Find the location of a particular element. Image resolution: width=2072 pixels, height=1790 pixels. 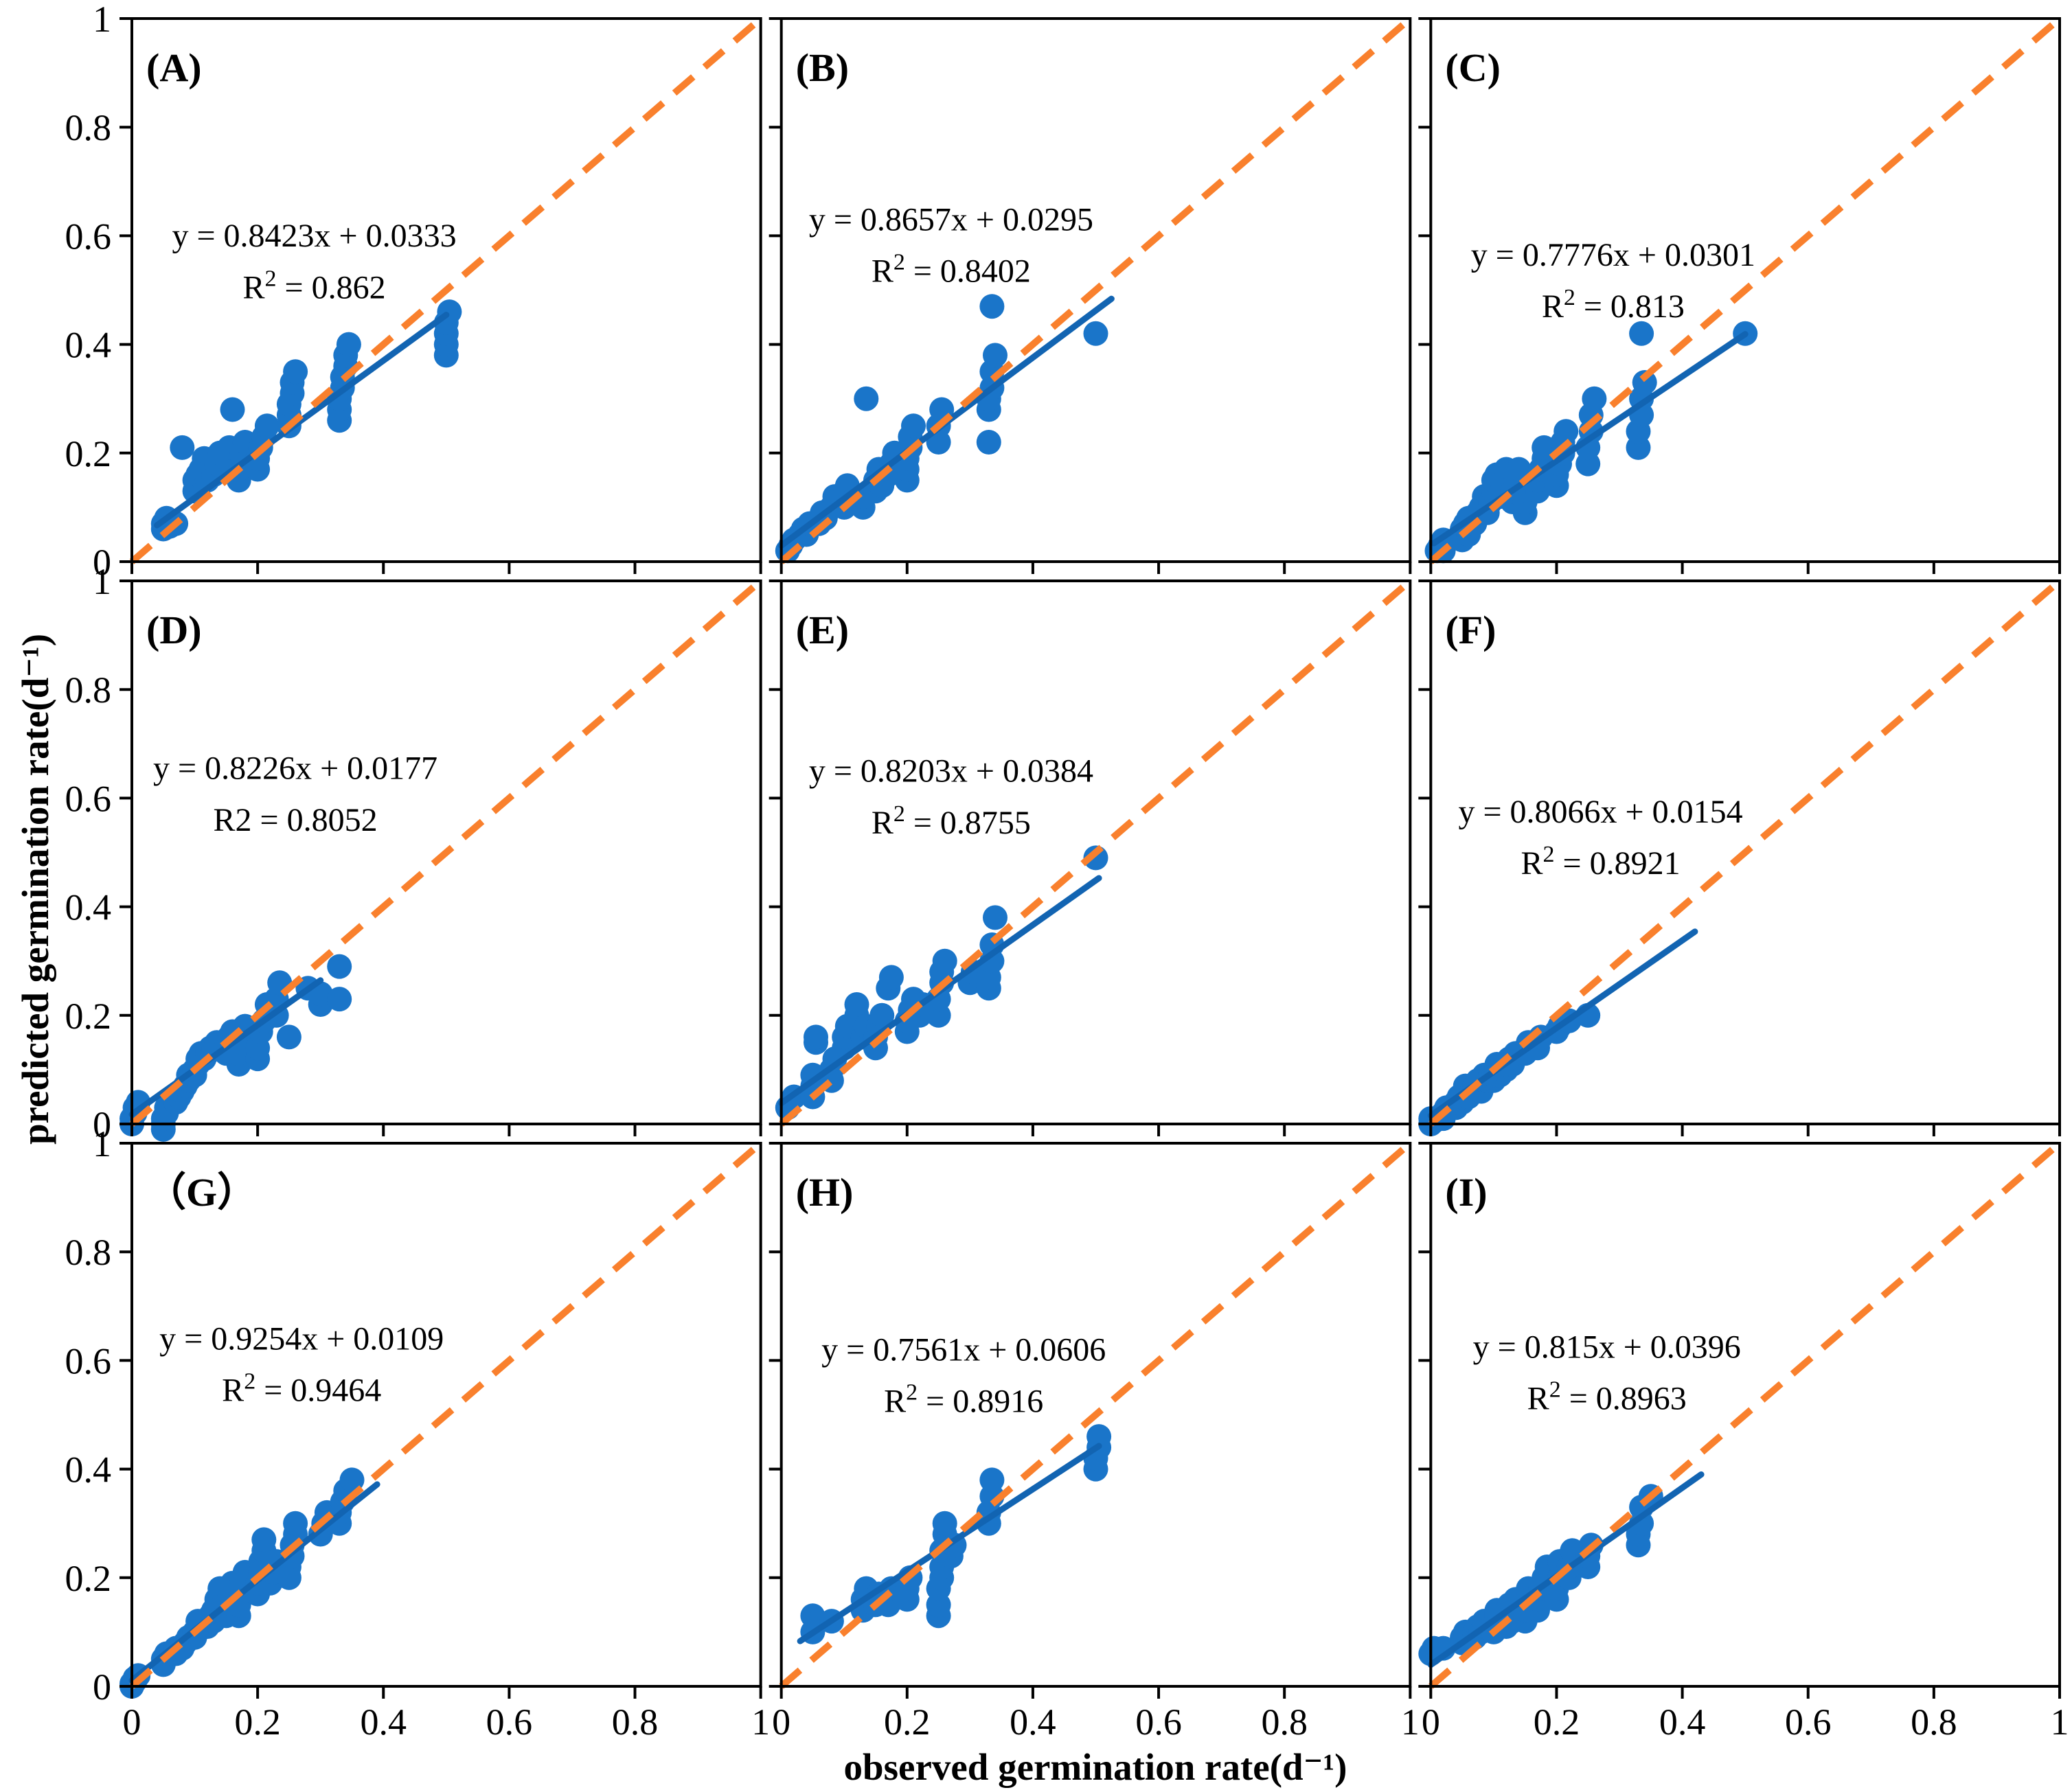

equation-text: y = 0.8423x + 0.0333 is located at coordinates (314, 236).